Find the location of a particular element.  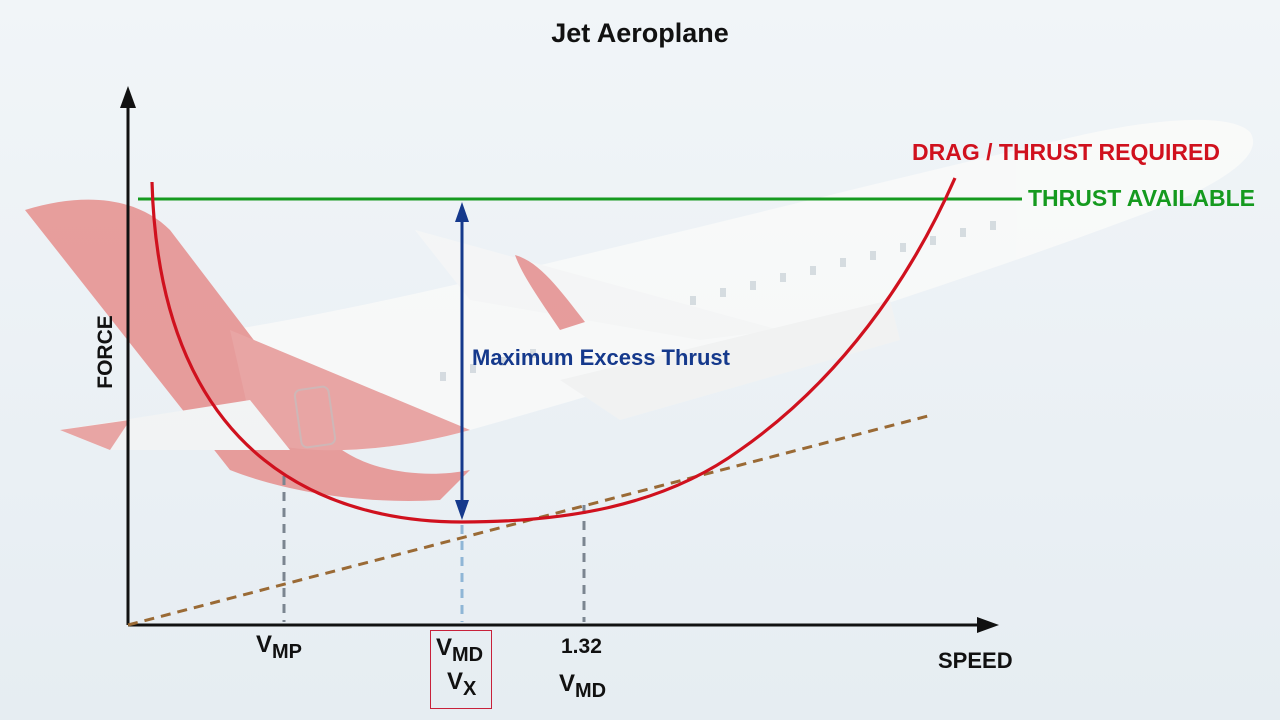

cabin-windows is located at coordinates (718, 301).